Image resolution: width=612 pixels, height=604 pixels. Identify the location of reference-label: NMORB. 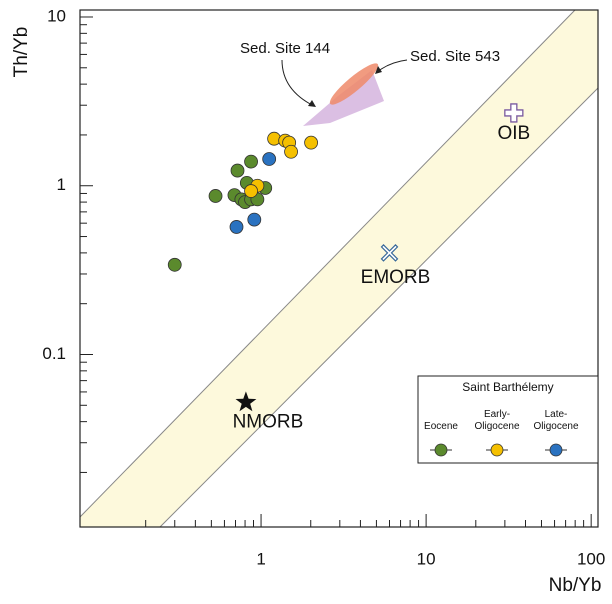
(268, 421).